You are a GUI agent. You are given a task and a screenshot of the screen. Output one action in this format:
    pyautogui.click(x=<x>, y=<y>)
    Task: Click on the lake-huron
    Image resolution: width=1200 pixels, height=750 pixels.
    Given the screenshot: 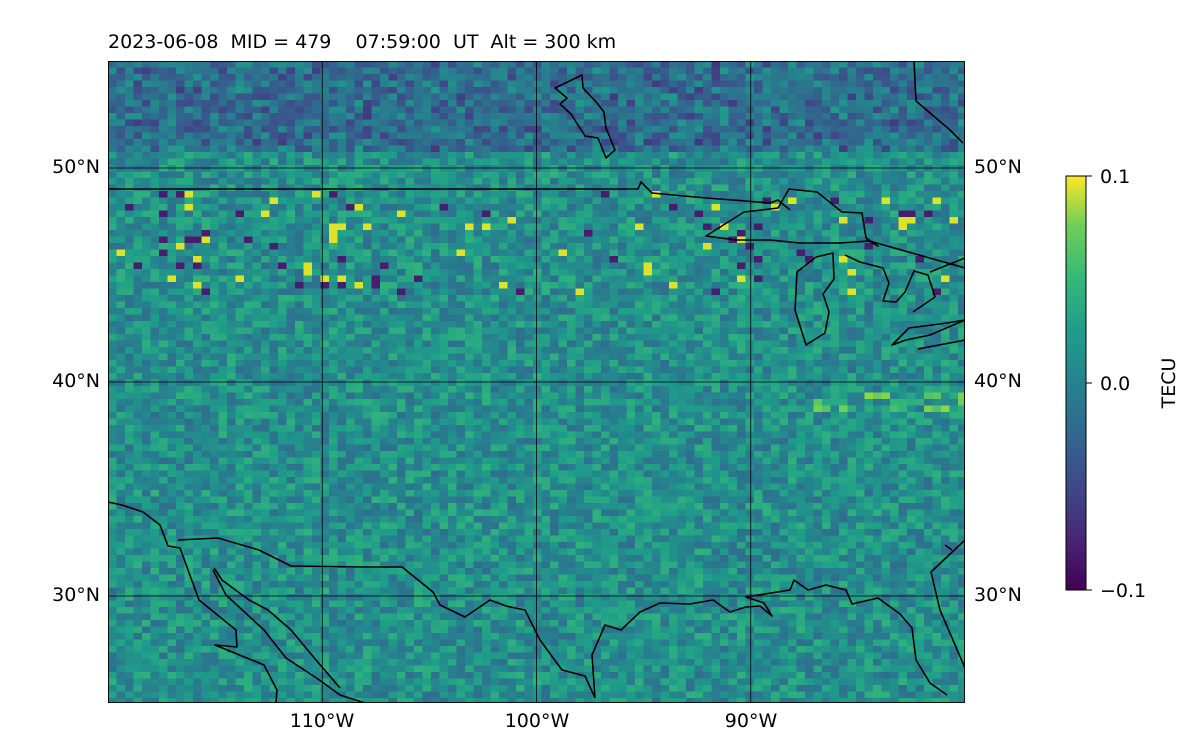 What is the action you would take?
    pyautogui.click(x=890, y=283)
    